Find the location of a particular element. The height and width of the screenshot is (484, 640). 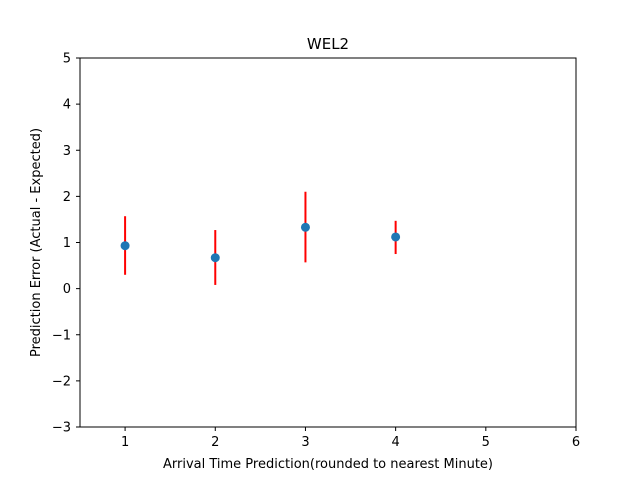

x-tick-label: 6 is located at coordinates (576, 442).